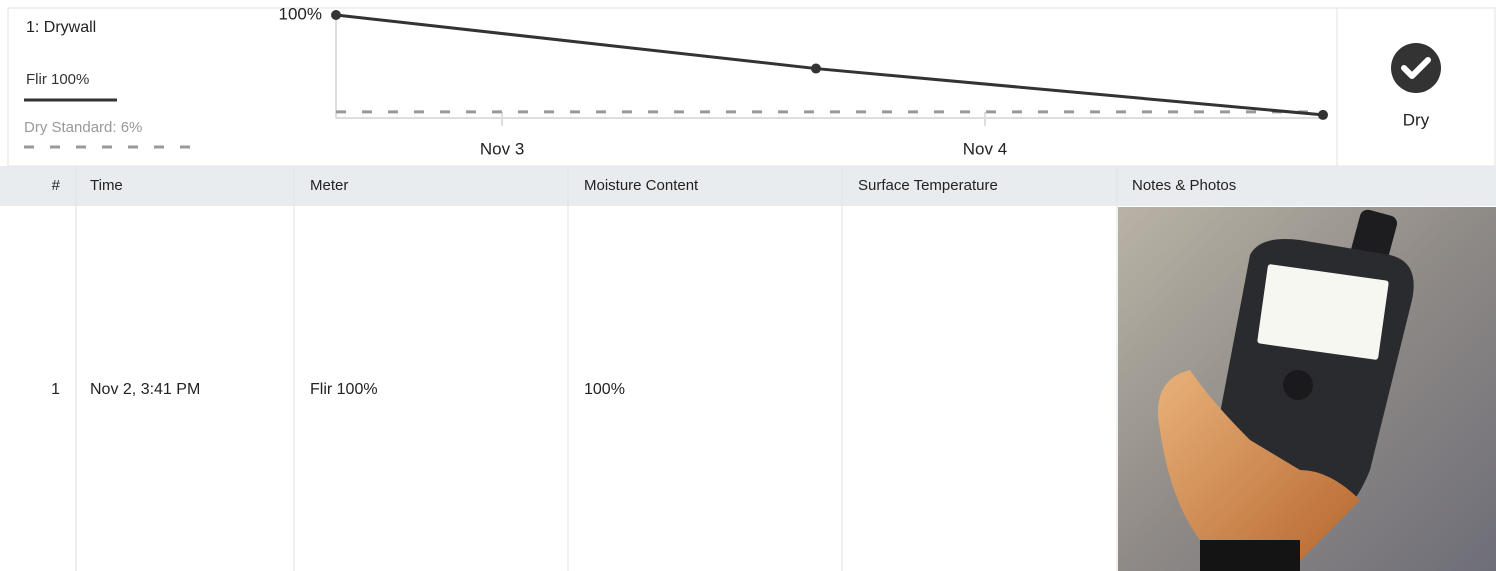  Describe the element at coordinates (61, 27) in the screenshot. I see `panel-title: 1: Drywall` at that location.